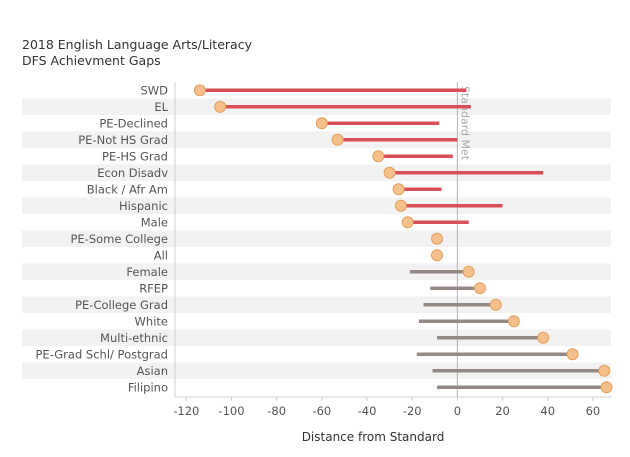 The width and height of the screenshot is (630, 457). Describe the element at coordinates (132, 173) in the screenshot. I see `category-label: Econ Disadv` at that location.